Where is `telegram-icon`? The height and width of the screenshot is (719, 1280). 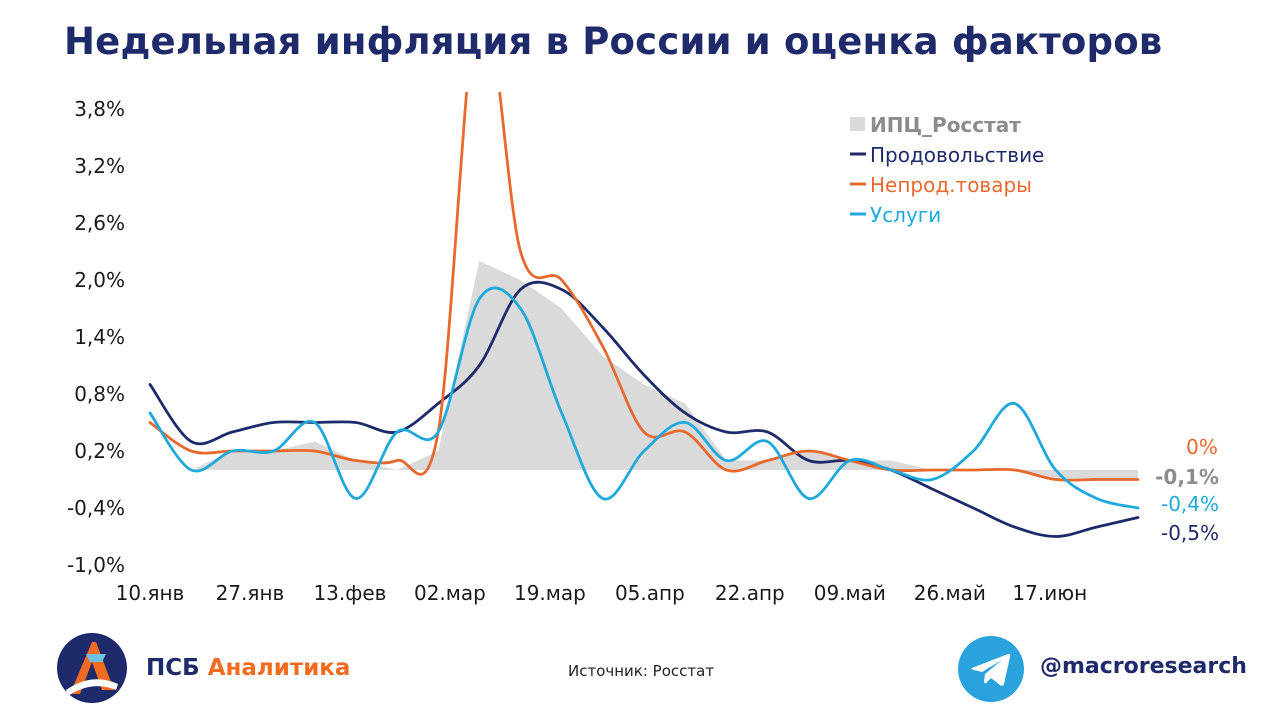 telegram-icon is located at coordinates (991, 669).